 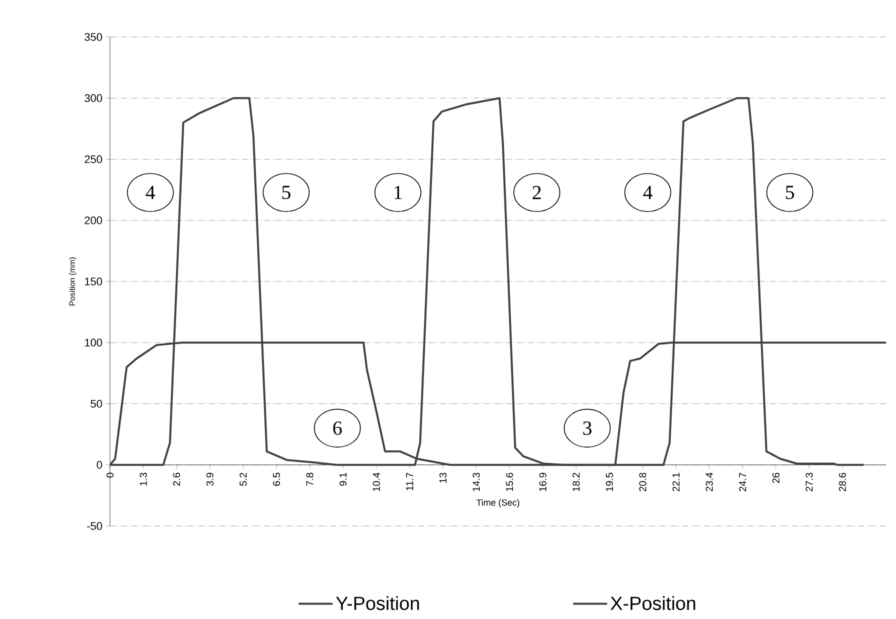 What do you see at coordinates (576, 482) in the screenshot?
I see `x-tick-label: 18.2` at bounding box center [576, 482].